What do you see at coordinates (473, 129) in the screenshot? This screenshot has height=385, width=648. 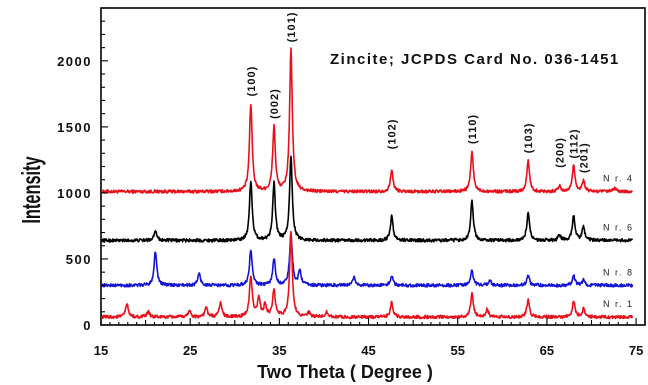 I see `peak-label: (110)` at bounding box center [473, 129].